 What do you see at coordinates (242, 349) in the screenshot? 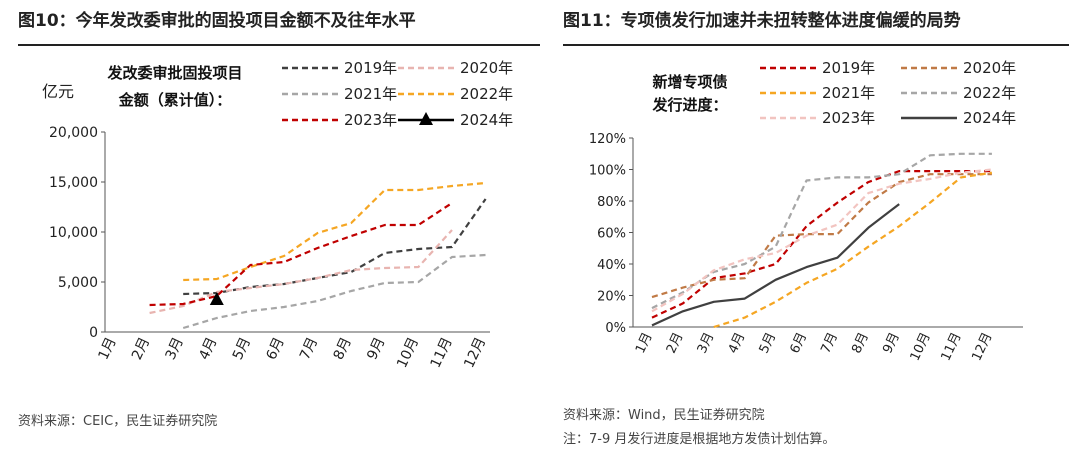
I see `left-x-tick-label: 5月` at bounding box center [242, 349].